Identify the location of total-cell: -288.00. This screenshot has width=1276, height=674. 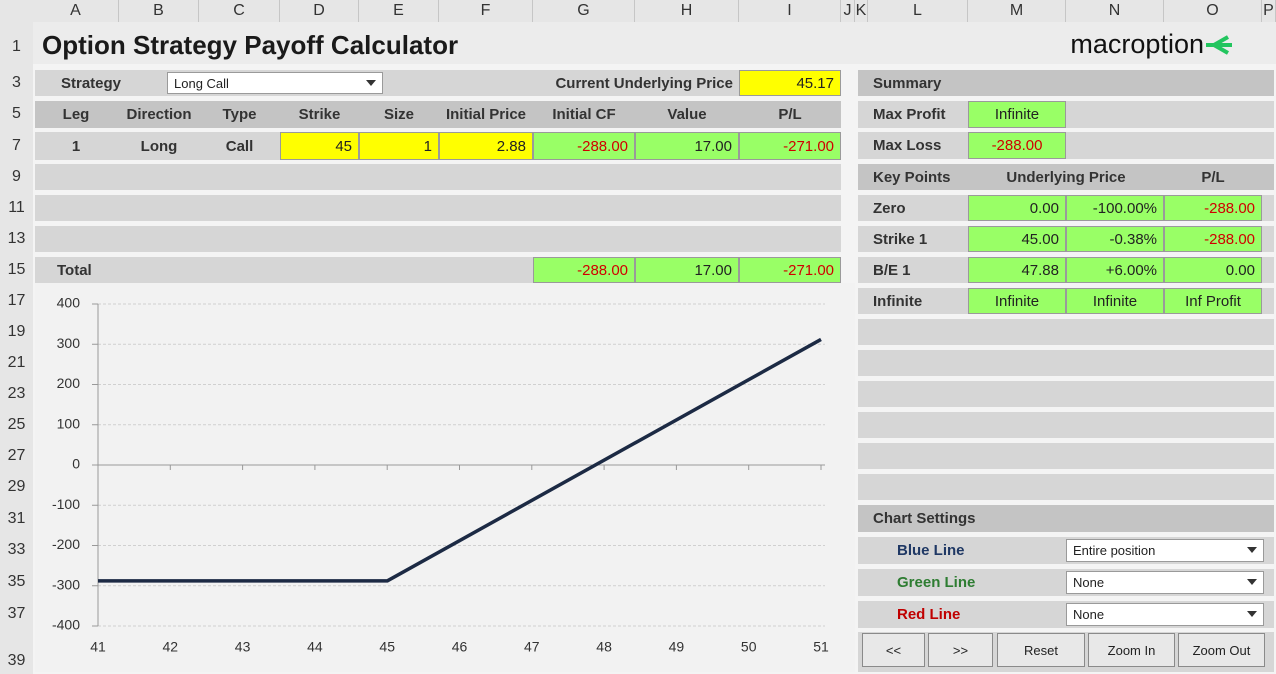
(584, 270).